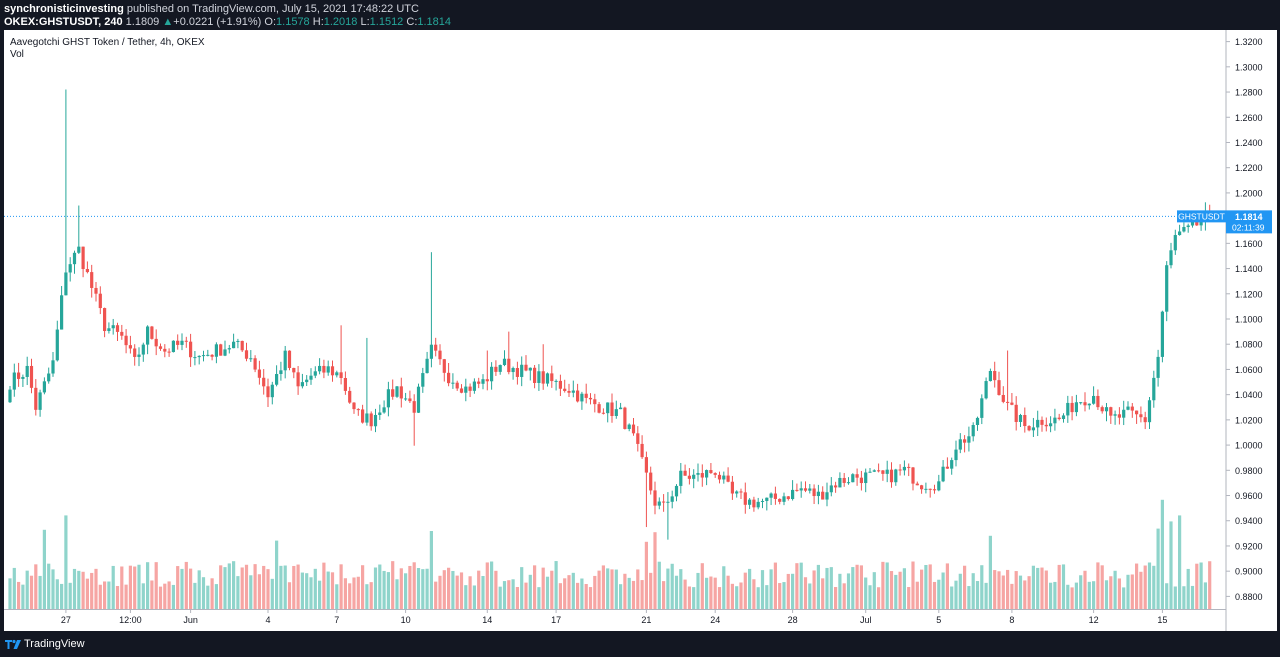  What do you see at coordinates (1249, 168) in the screenshot?
I see `y-tick-label: 1.2200` at bounding box center [1249, 168].